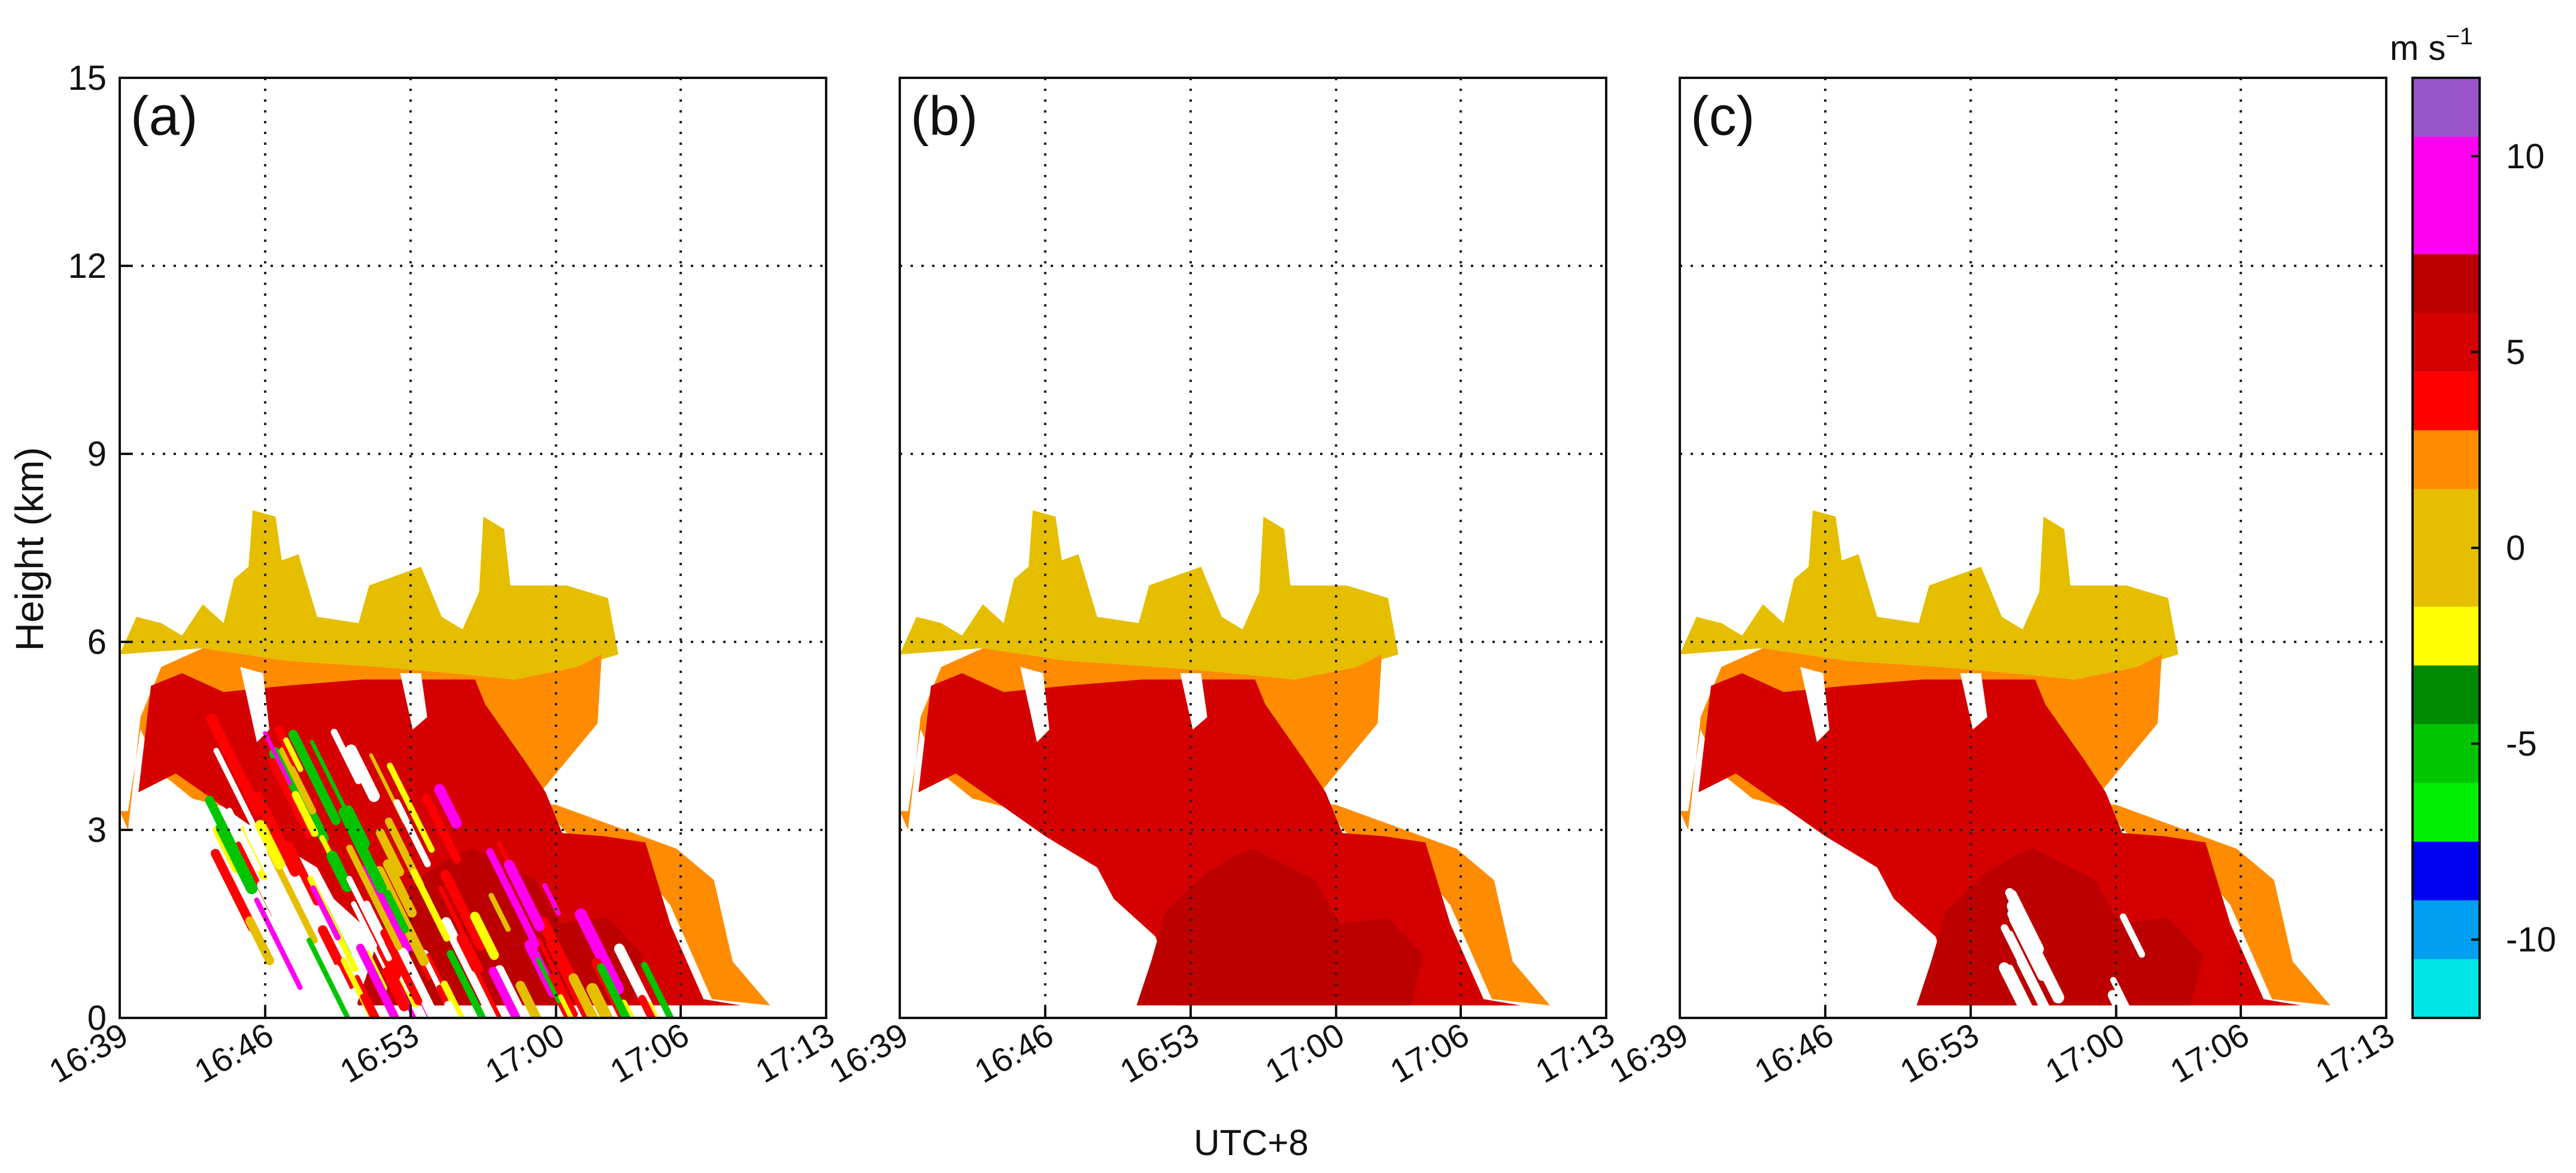 The width and height of the screenshot is (2576, 1173). I want to click on colorbar-tick-label: 5, so click(2515, 352).